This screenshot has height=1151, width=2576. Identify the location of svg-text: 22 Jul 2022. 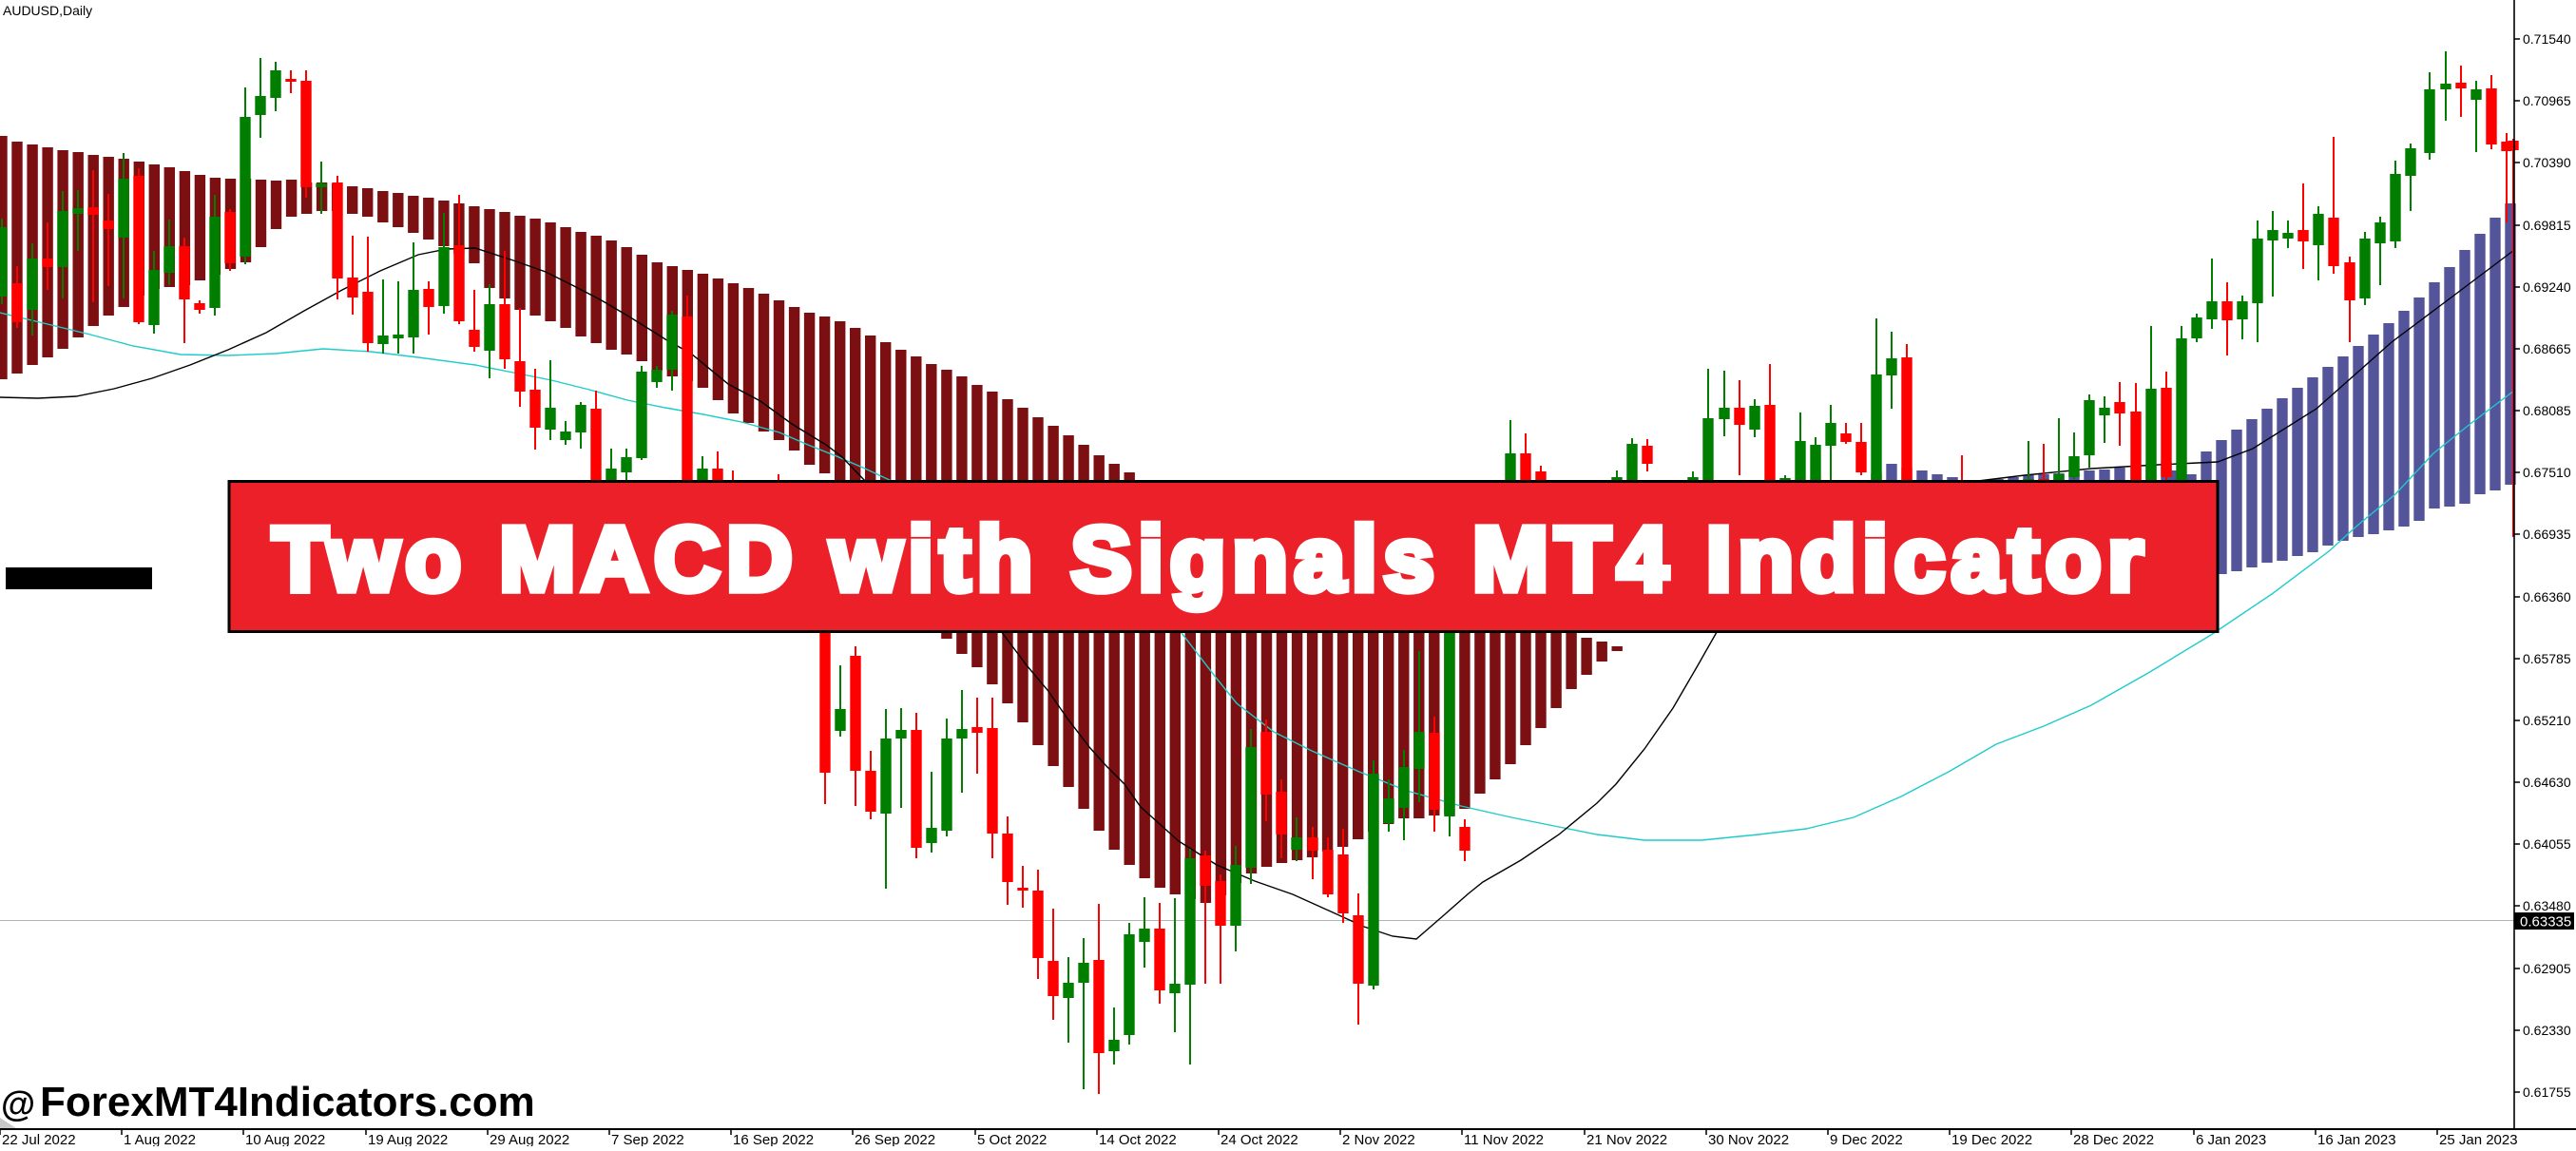
(39, 1139).